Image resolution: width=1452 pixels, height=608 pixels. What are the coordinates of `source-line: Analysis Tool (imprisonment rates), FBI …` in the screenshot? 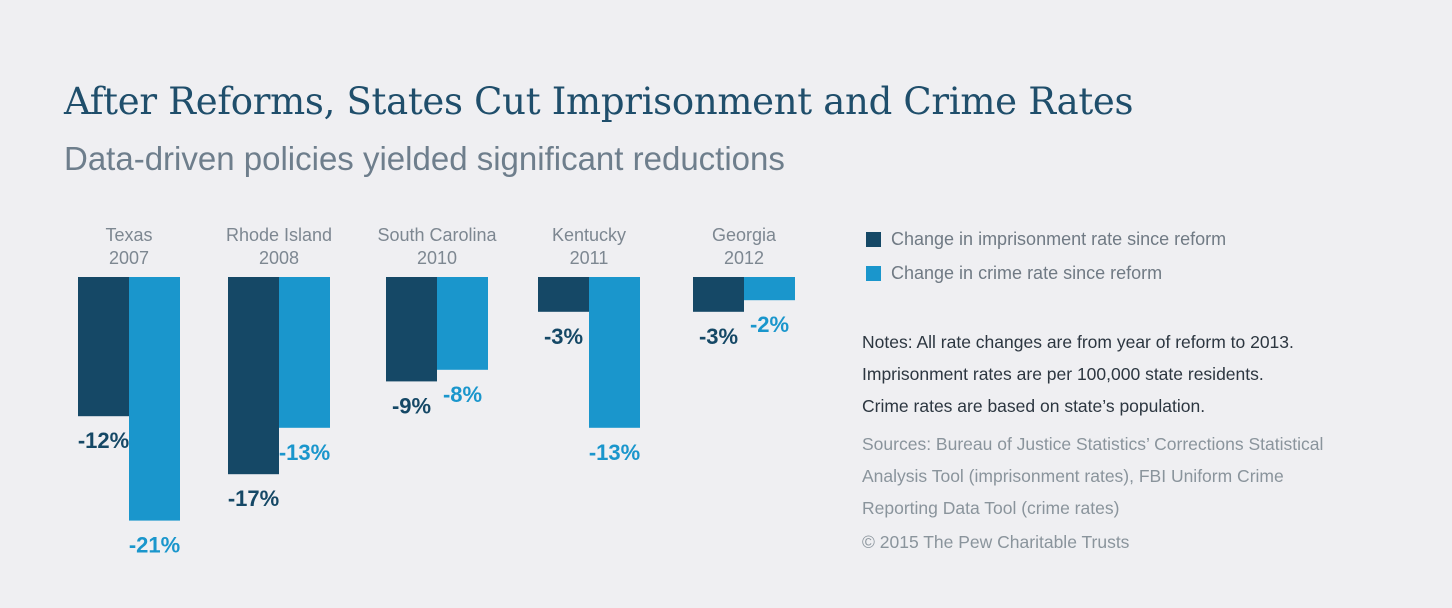 It's located at (1073, 476).